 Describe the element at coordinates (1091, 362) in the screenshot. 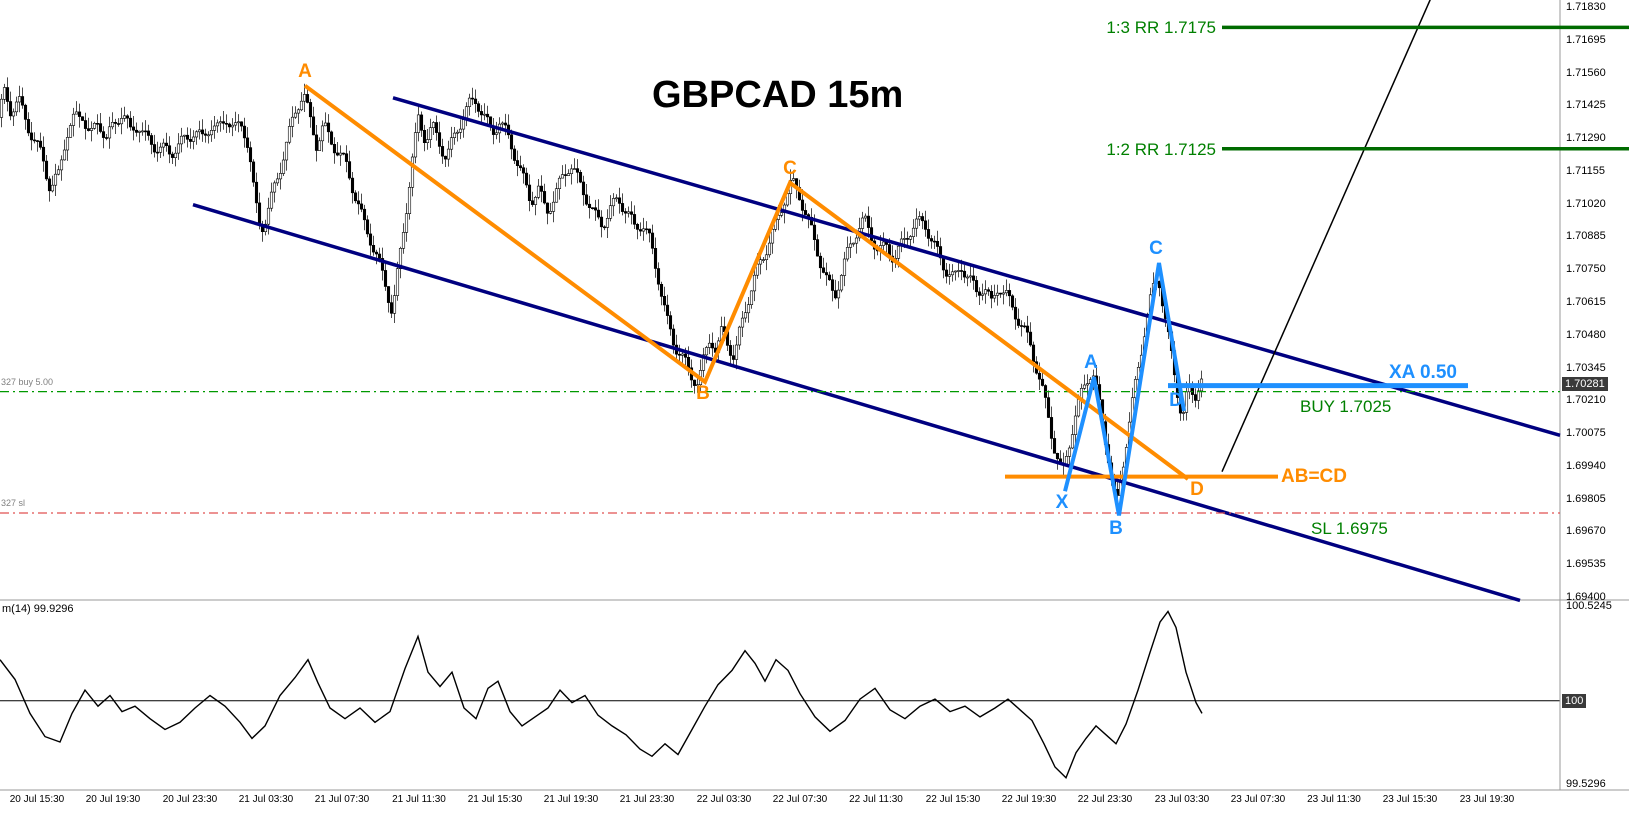

I see `xabcd-point-a-label: A` at that location.